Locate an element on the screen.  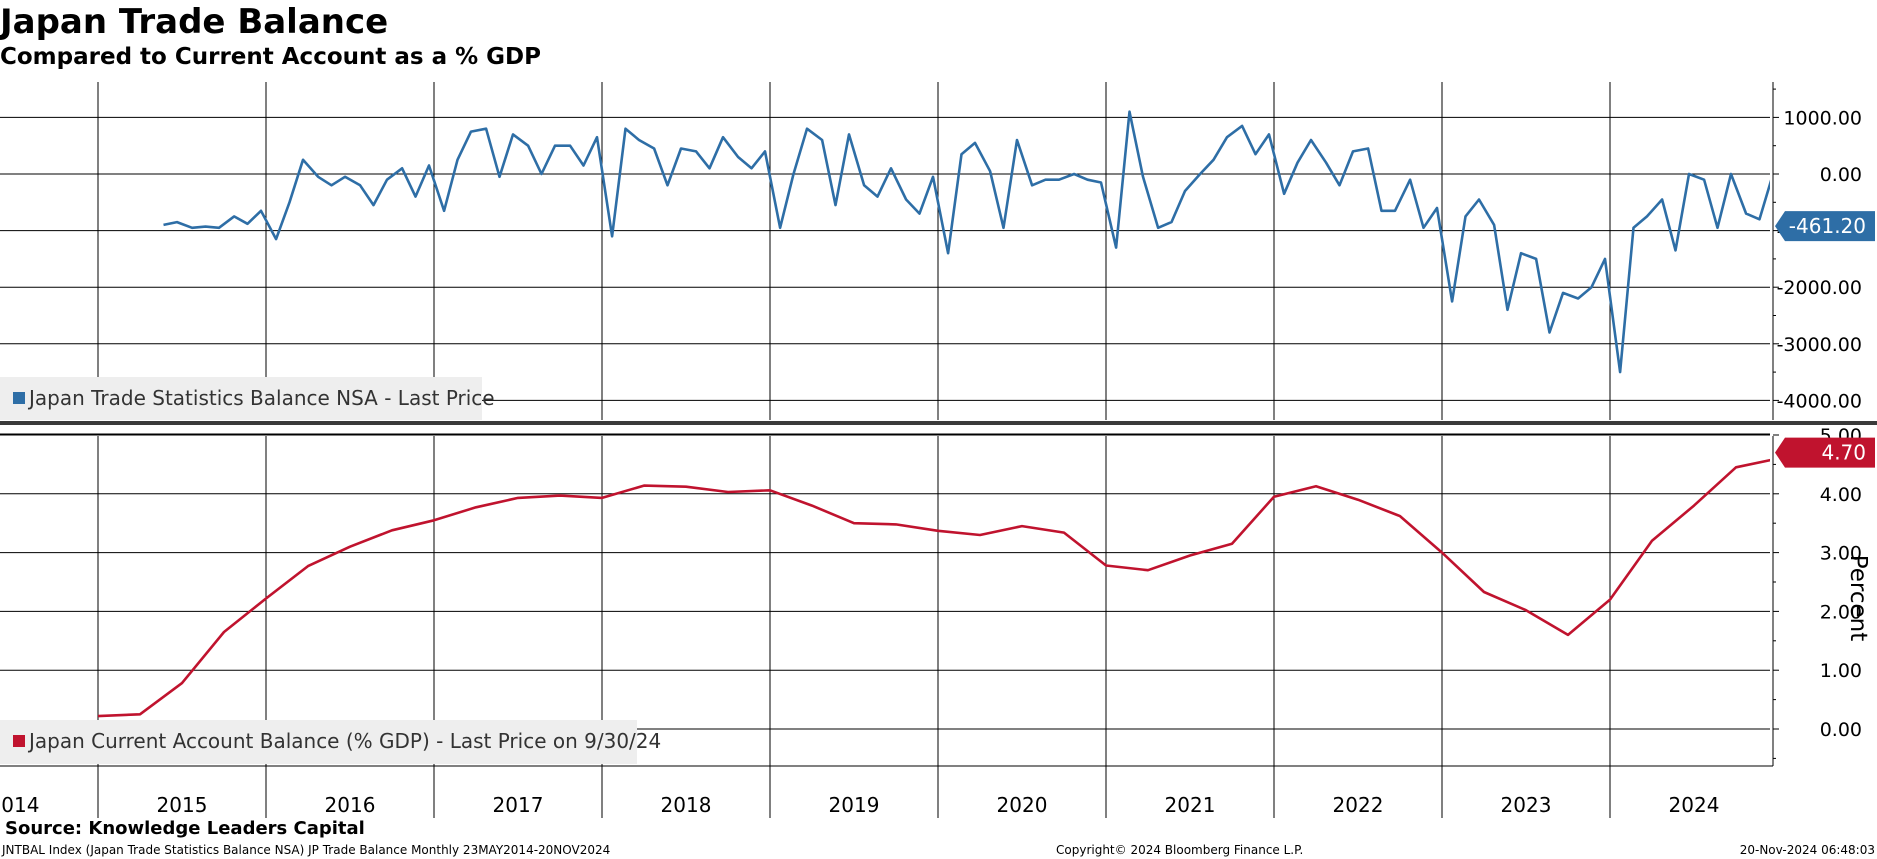
bottom-y-tick-label: 4.00 is located at coordinates (1841, 495).